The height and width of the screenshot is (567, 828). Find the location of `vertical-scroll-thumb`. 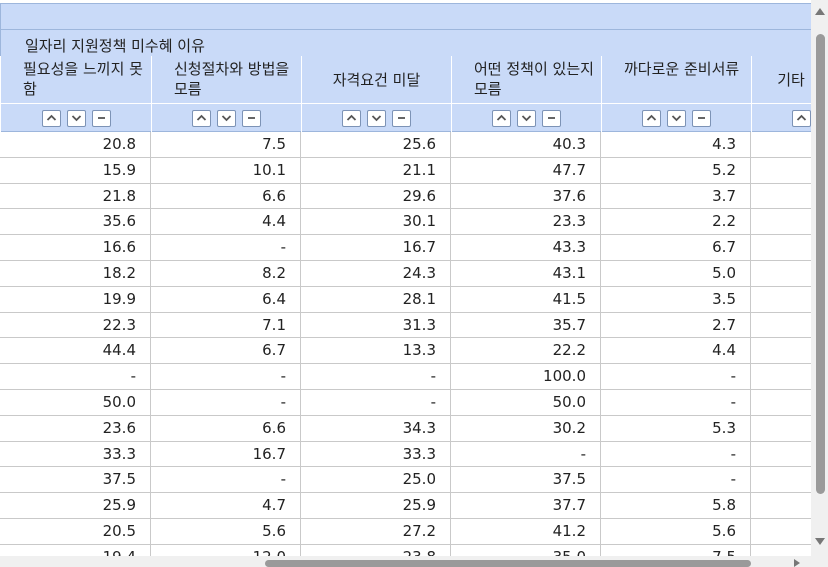

vertical-scroll-thumb is located at coordinates (820, 264).